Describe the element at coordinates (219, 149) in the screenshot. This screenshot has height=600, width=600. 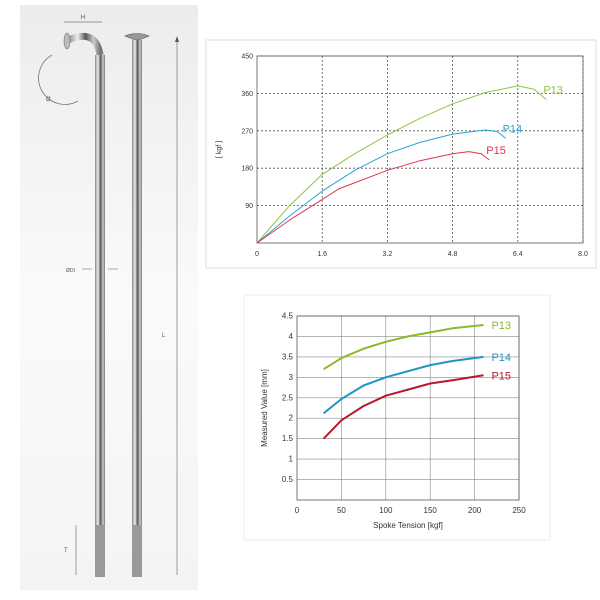
I see `y-axis-label: [ kgf ]` at that location.